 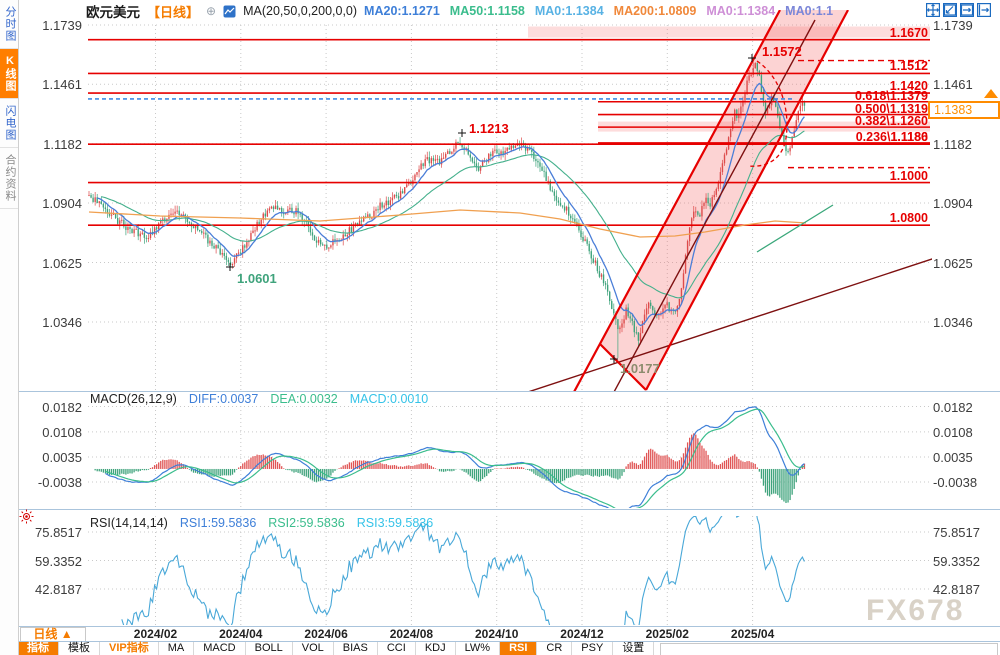 What do you see at coordinates (809, 11) in the screenshot?
I see `ma-value-5: MA0:1.1` at bounding box center [809, 11].